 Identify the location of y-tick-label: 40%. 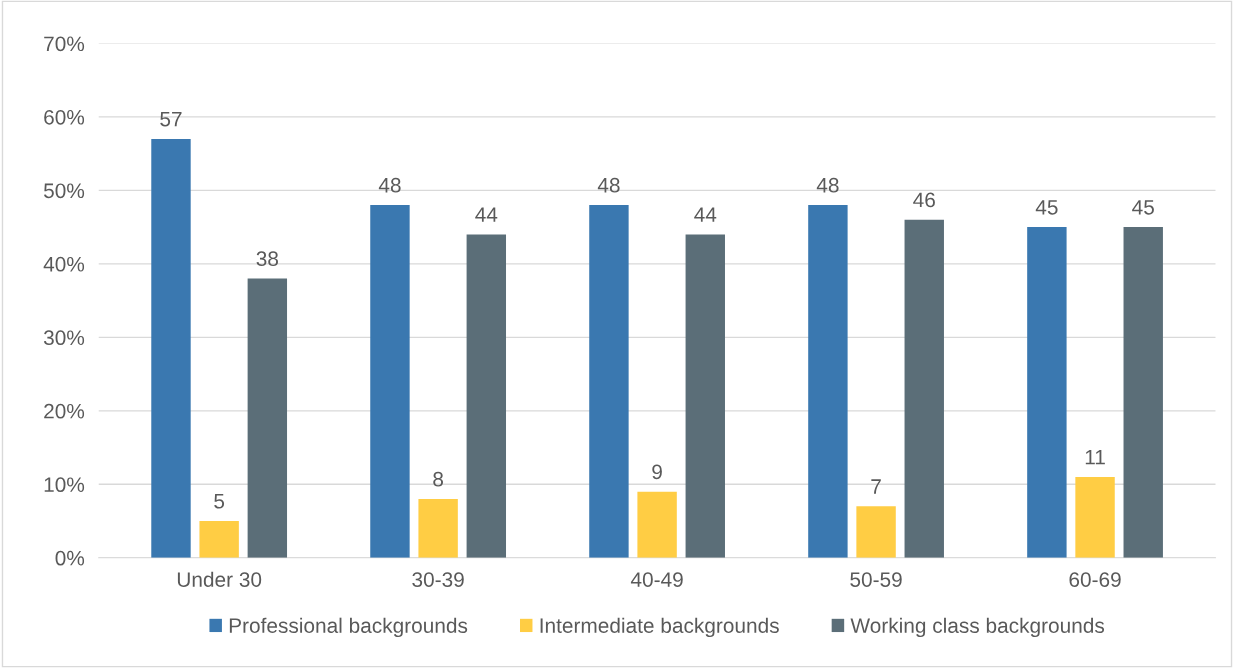
(64, 264).